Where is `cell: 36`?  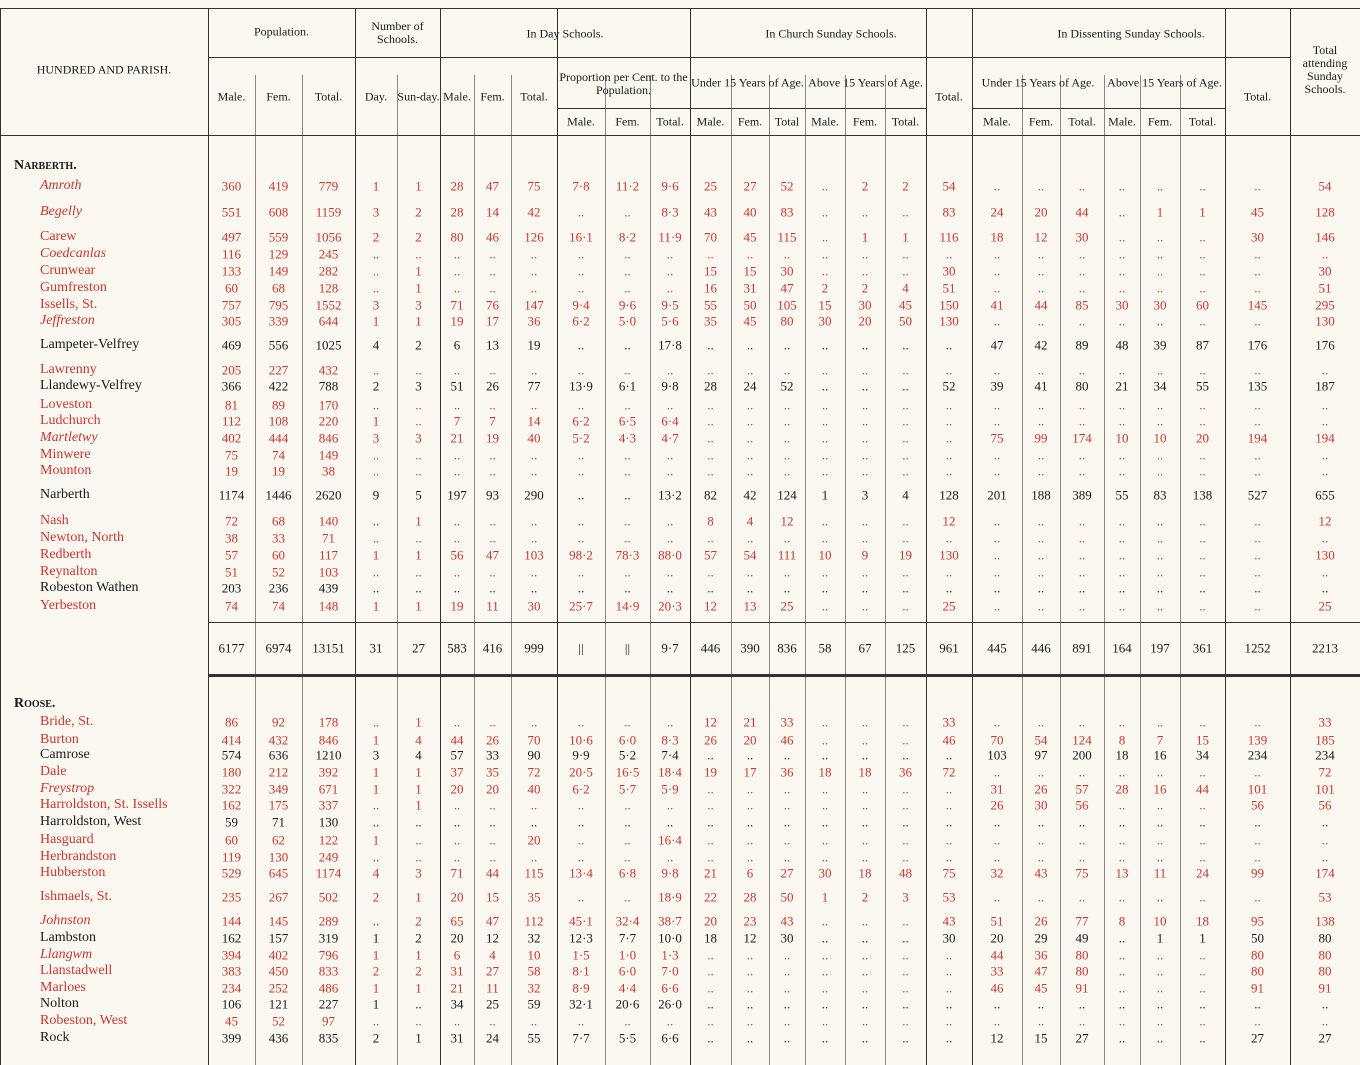 cell: 36 is located at coordinates (787, 772).